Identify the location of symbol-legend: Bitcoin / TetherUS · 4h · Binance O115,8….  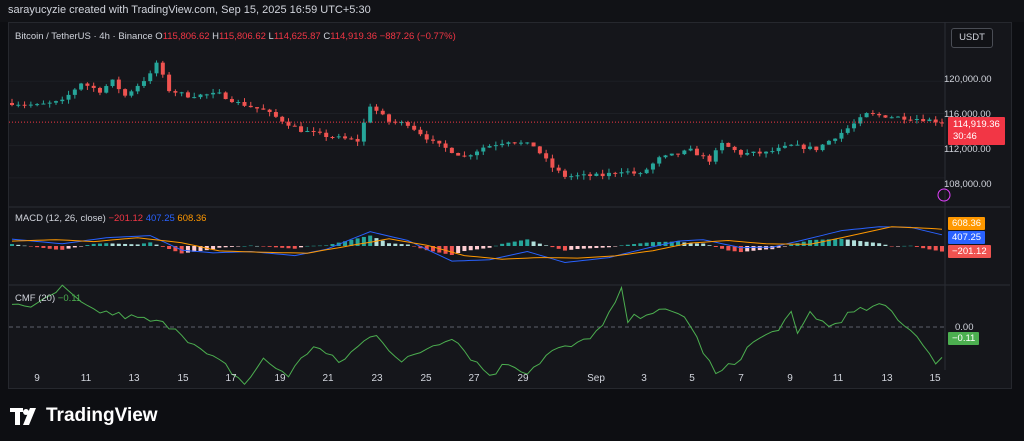
(235, 36).